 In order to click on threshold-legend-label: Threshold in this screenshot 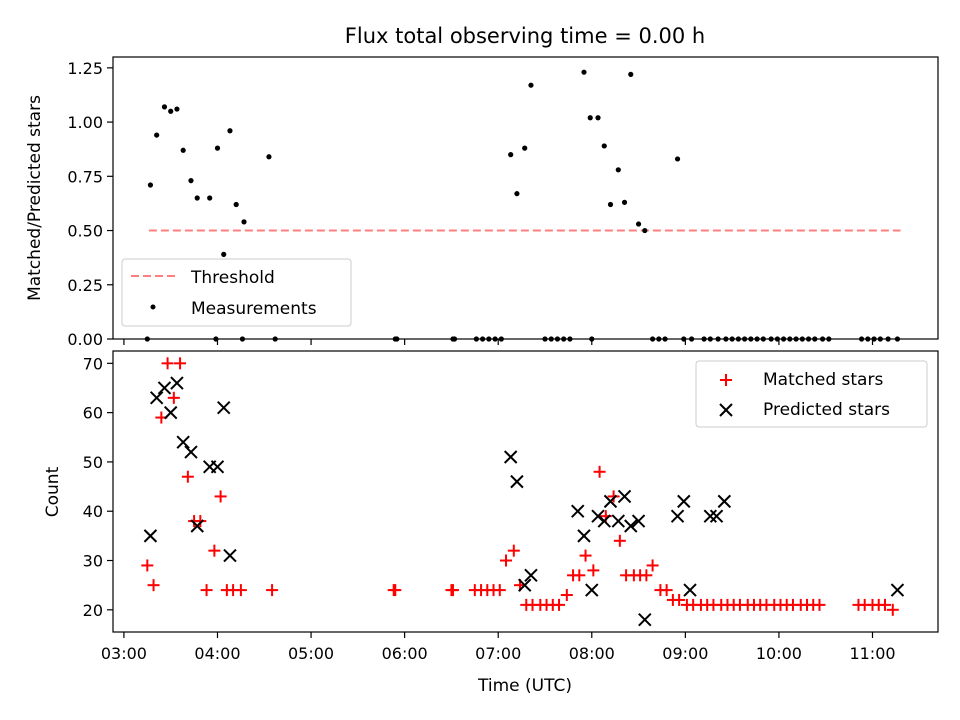, I will do `click(232, 278)`.